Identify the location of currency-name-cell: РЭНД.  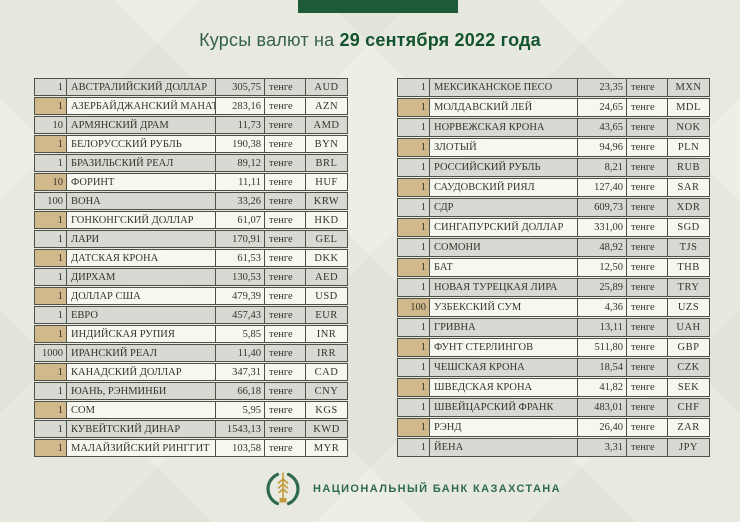
(503, 427).